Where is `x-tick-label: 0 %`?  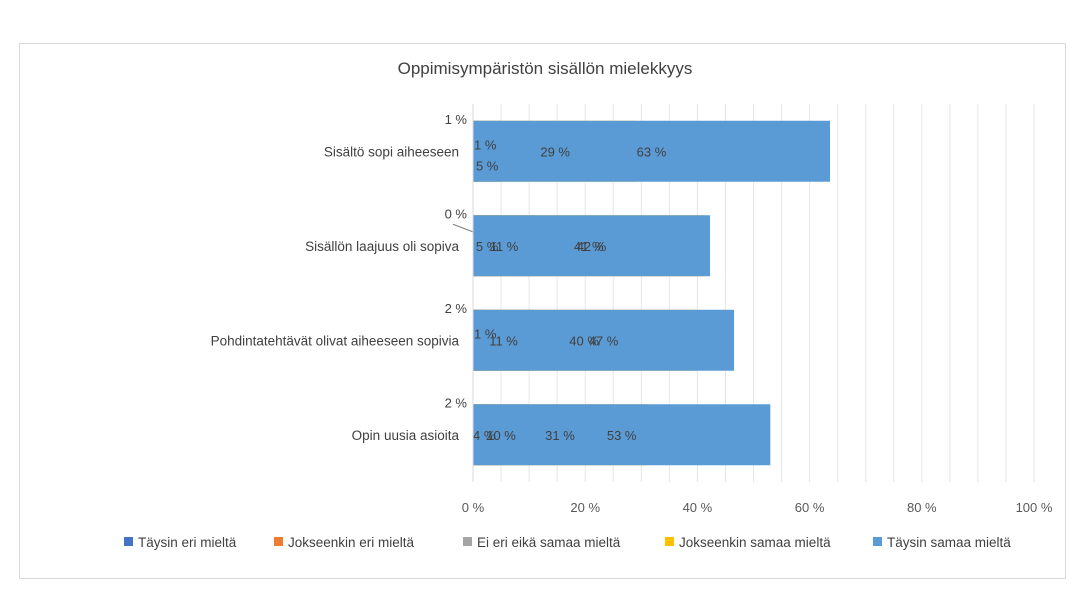 x-tick-label: 0 % is located at coordinates (473, 507).